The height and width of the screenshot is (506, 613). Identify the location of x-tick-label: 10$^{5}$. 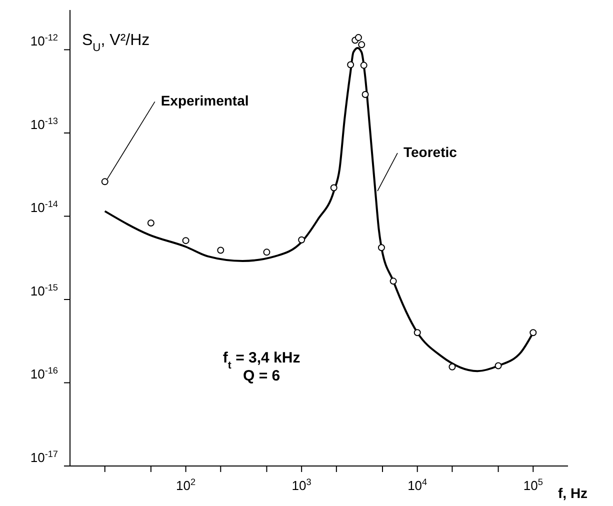
(533, 485).